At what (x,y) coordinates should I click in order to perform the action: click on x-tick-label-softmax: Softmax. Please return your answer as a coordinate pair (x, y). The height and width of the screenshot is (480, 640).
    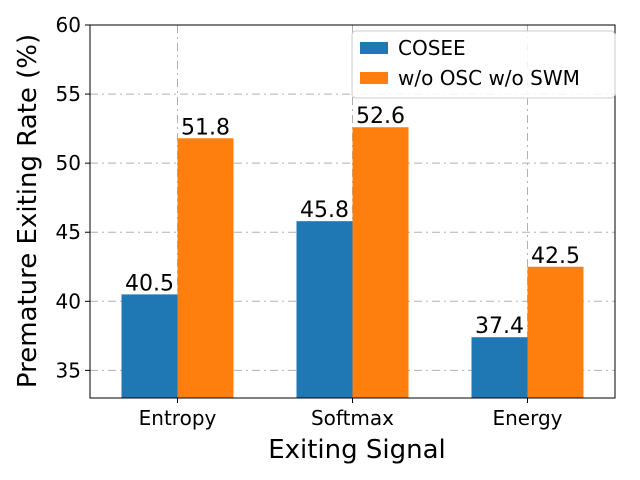
    Looking at the image, I should click on (352, 418).